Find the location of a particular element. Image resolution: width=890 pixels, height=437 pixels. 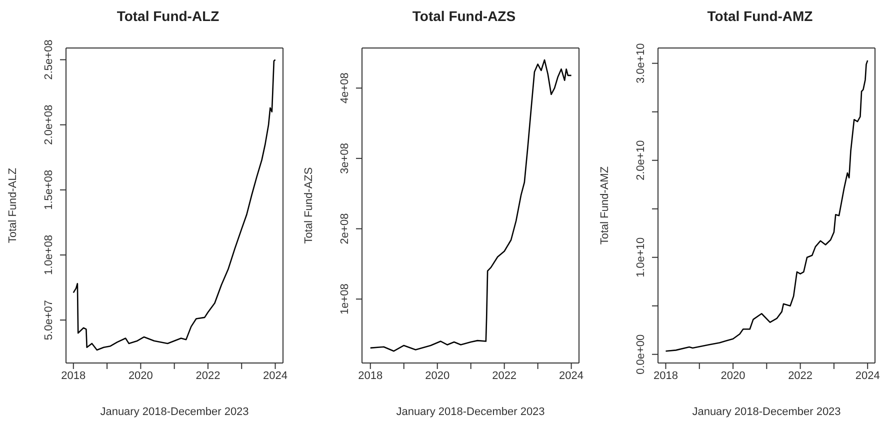

y-tick-label: 1.5e+08 is located at coordinates (49, 190).